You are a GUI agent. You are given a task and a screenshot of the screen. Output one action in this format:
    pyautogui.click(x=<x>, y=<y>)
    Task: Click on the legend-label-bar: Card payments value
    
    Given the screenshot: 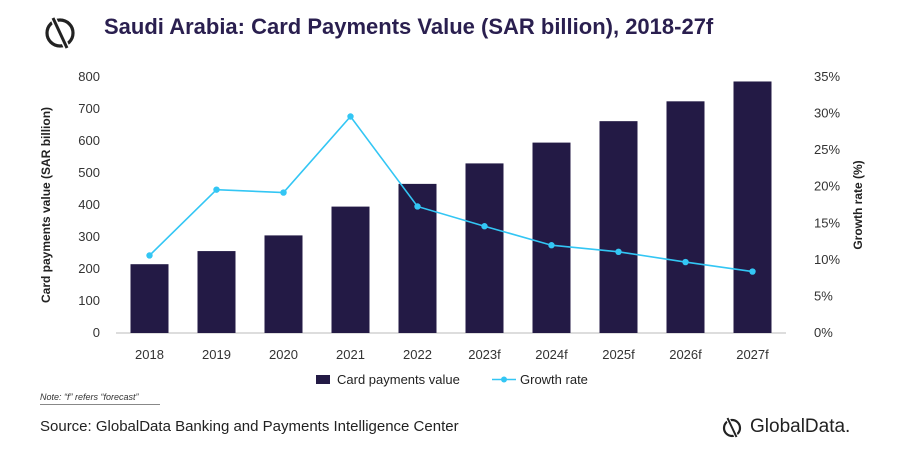 What is the action you would take?
    pyautogui.click(x=398, y=379)
    